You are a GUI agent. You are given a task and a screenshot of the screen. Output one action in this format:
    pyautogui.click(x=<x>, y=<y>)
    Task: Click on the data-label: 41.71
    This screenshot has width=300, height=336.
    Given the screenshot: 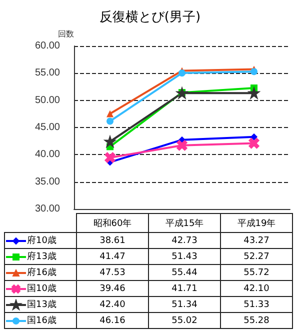 What is the action you would take?
    pyautogui.click(x=184, y=288)
    